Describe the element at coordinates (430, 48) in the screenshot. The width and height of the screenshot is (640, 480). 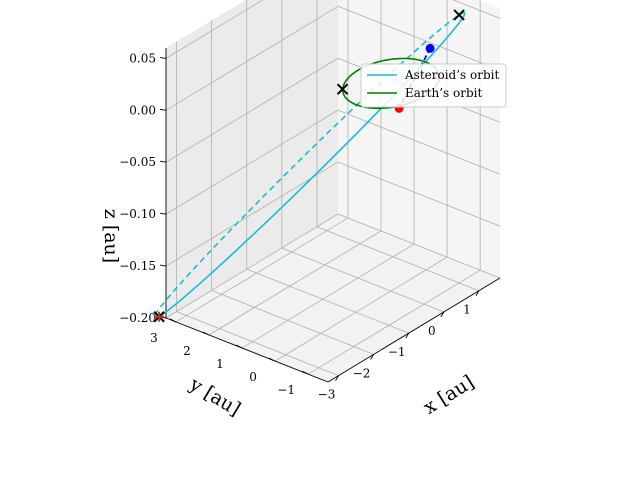
I see `dot-marker` at that location.